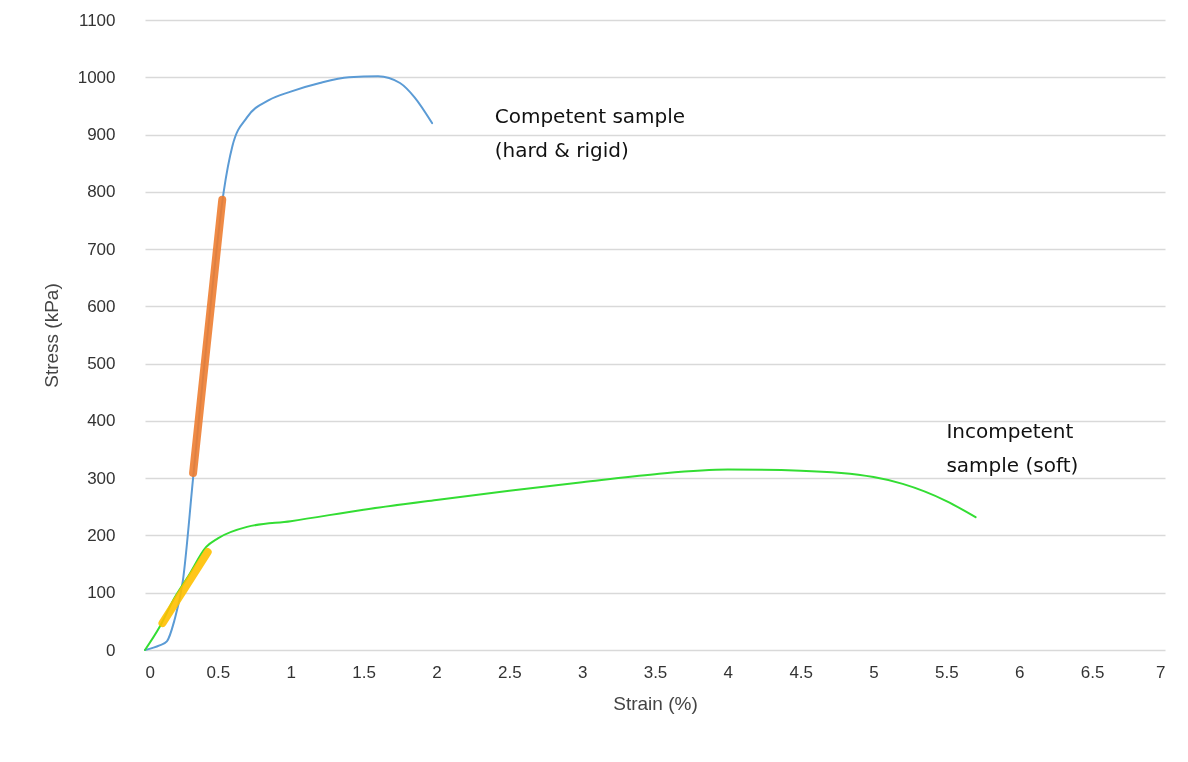  I want to click on x-tick-label: 1.5, so click(364, 672).